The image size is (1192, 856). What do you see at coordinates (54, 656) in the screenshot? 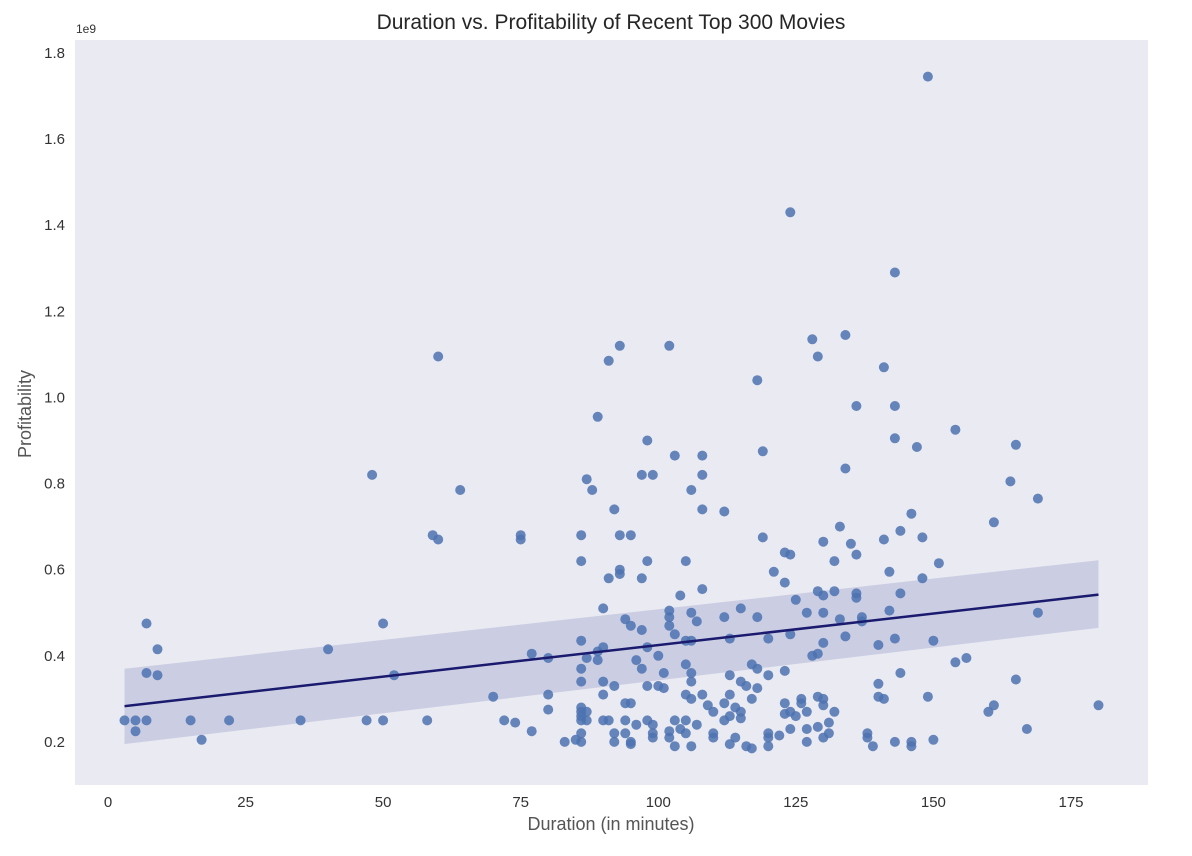
I see `y-tick-label: 0.4` at bounding box center [54, 656].